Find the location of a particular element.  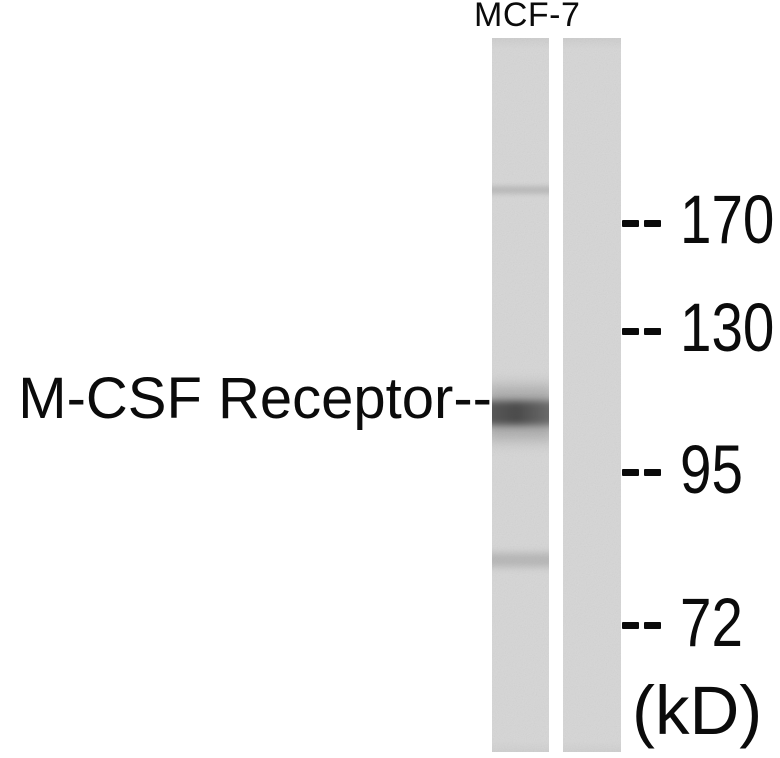

blot-lane-mcf7 is located at coordinates (520, 395).